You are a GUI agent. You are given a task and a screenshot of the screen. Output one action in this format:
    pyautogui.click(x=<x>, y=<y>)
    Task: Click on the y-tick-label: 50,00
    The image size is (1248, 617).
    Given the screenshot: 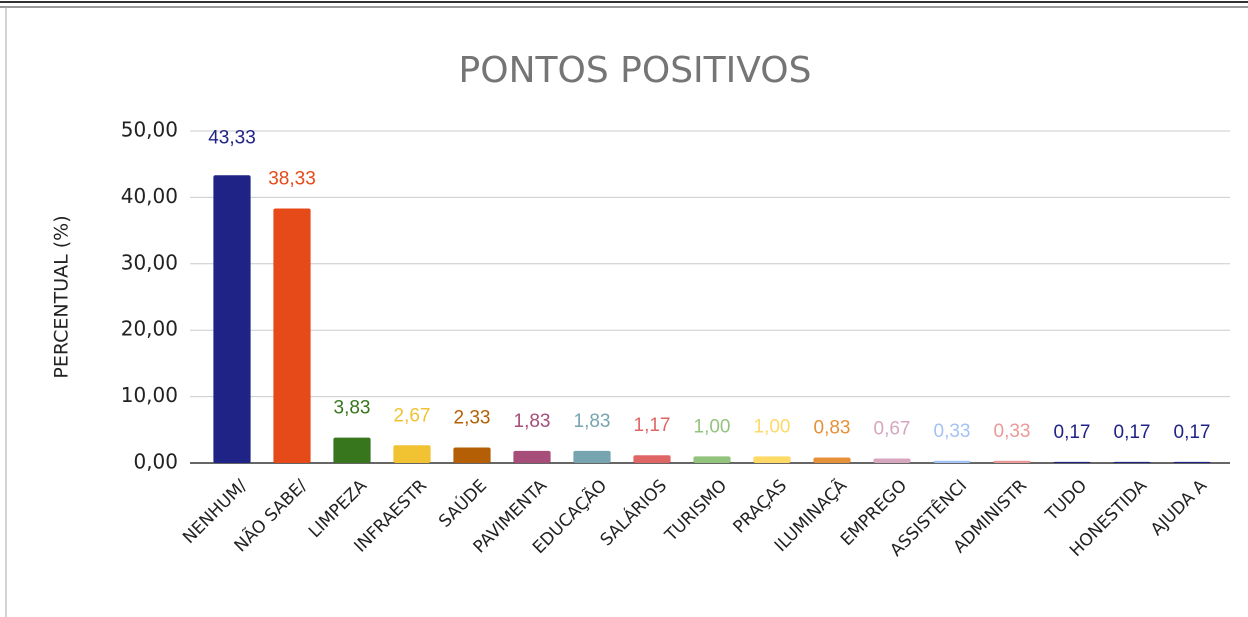 What is the action you would take?
    pyautogui.click(x=149, y=130)
    